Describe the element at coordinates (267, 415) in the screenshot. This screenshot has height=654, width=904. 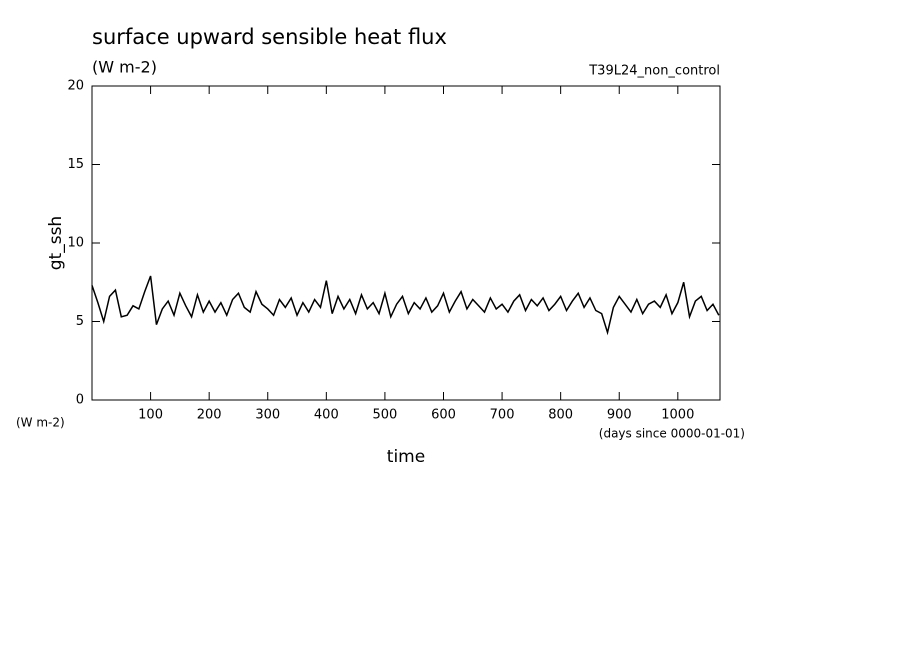
I see `x-tick-label: 300` at that location.